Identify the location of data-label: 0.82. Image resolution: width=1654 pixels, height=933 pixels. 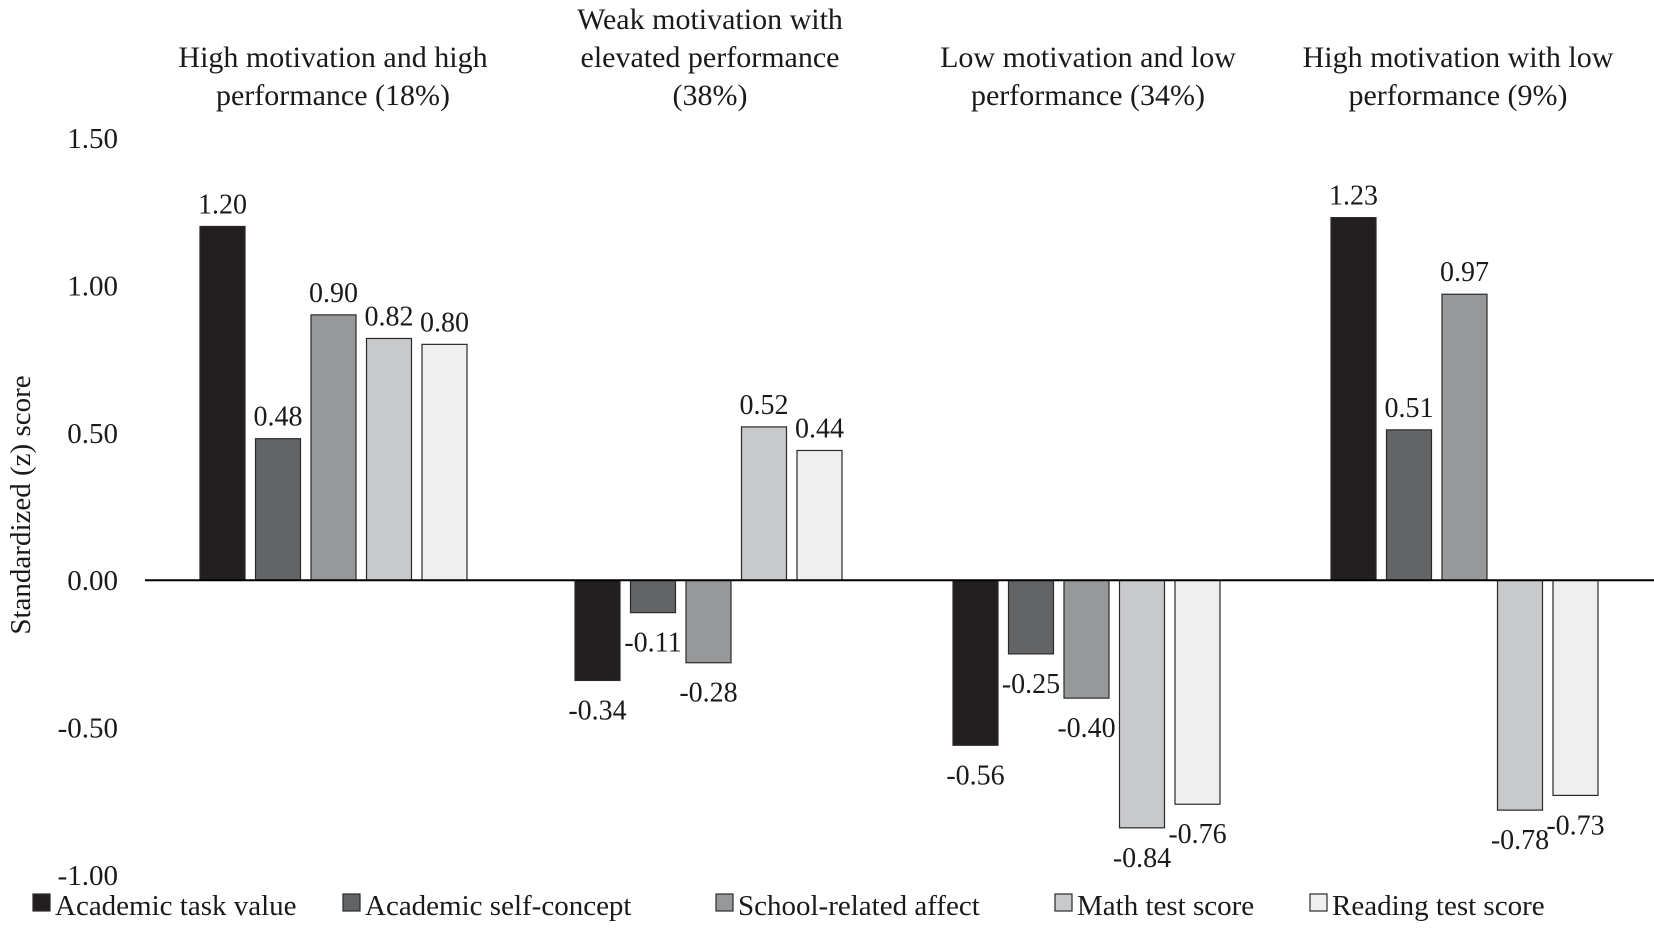
(389, 316).